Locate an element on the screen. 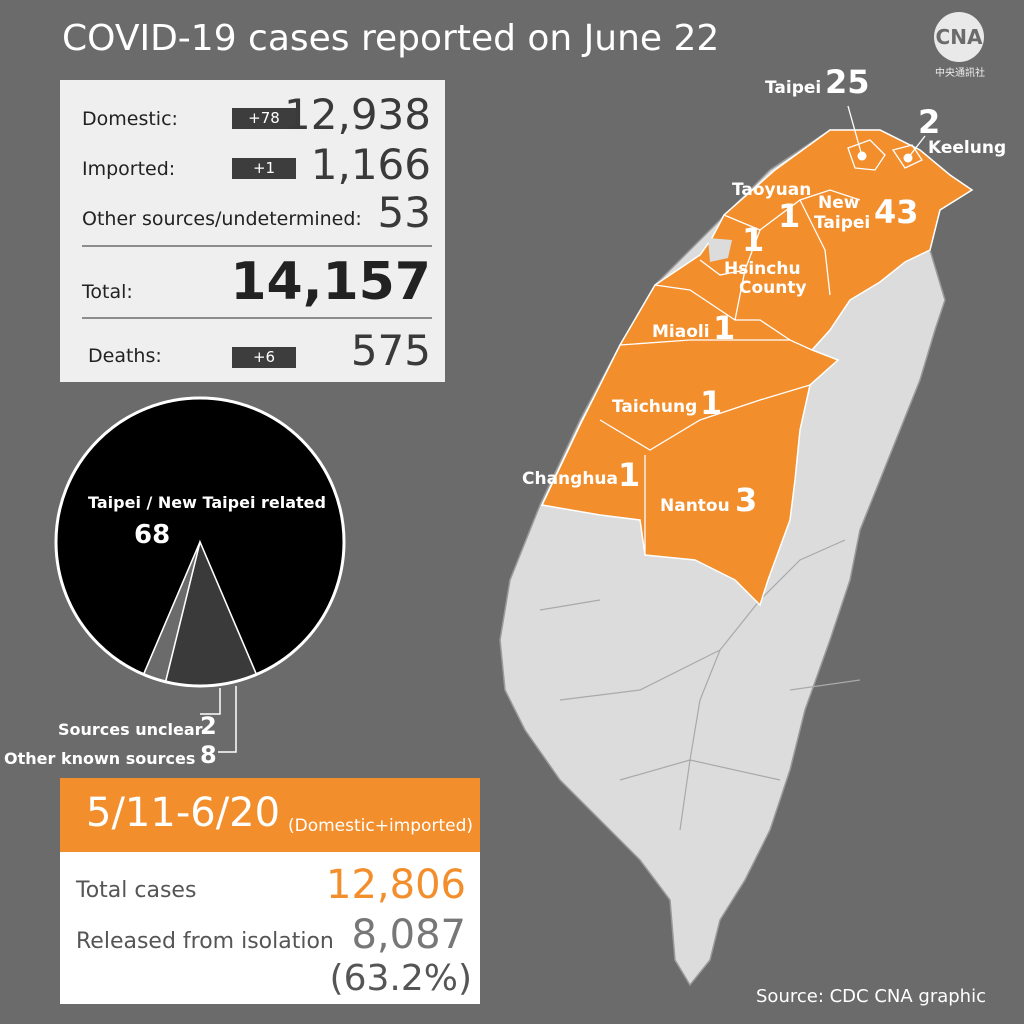 This screenshot has width=1024, height=1024. city-count-nantou: 3 is located at coordinates (746, 500).